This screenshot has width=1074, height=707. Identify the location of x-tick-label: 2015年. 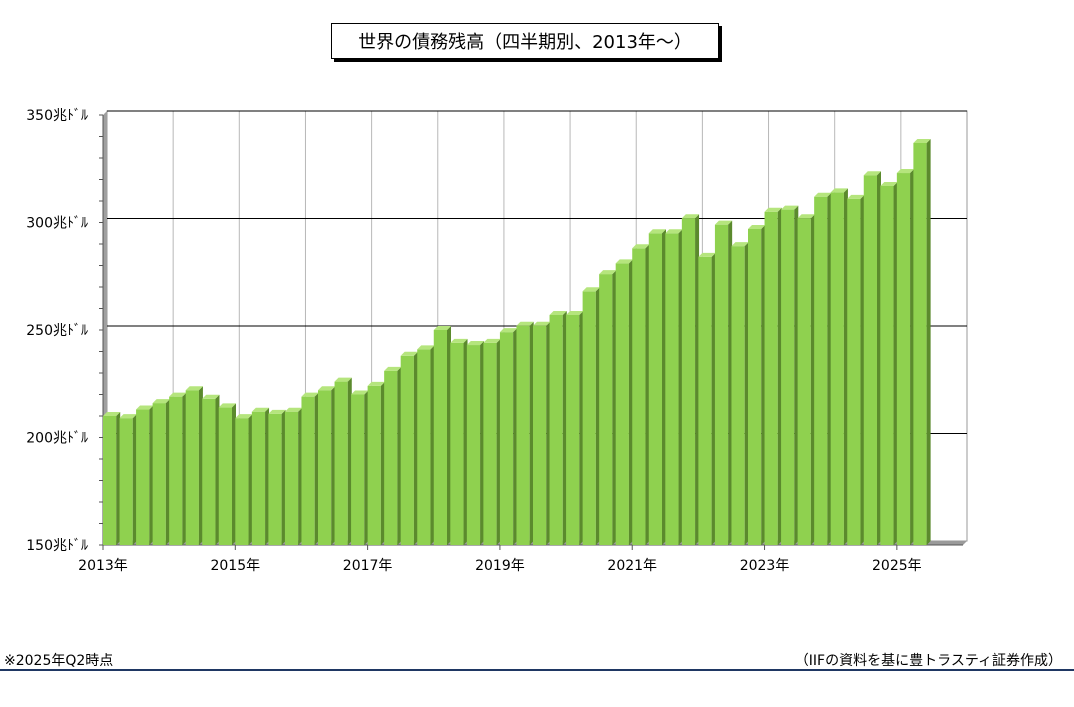
(235, 566).